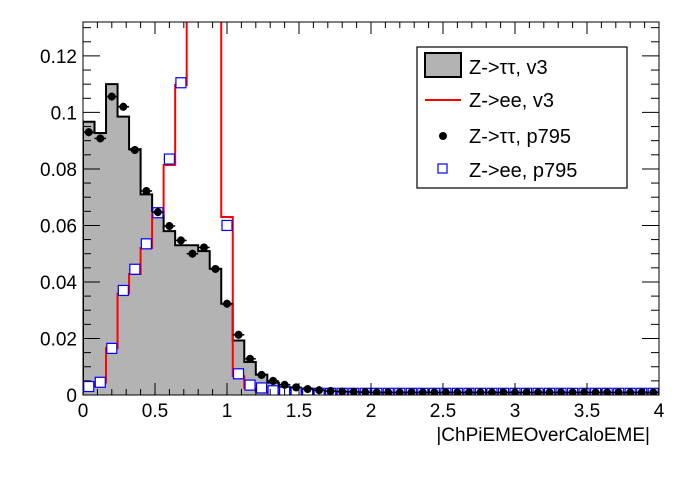 The image size is (696, 477). Describe the element at coordinates (371, 411) in the screenshot. I see `x-tick-label: 2` at that location.